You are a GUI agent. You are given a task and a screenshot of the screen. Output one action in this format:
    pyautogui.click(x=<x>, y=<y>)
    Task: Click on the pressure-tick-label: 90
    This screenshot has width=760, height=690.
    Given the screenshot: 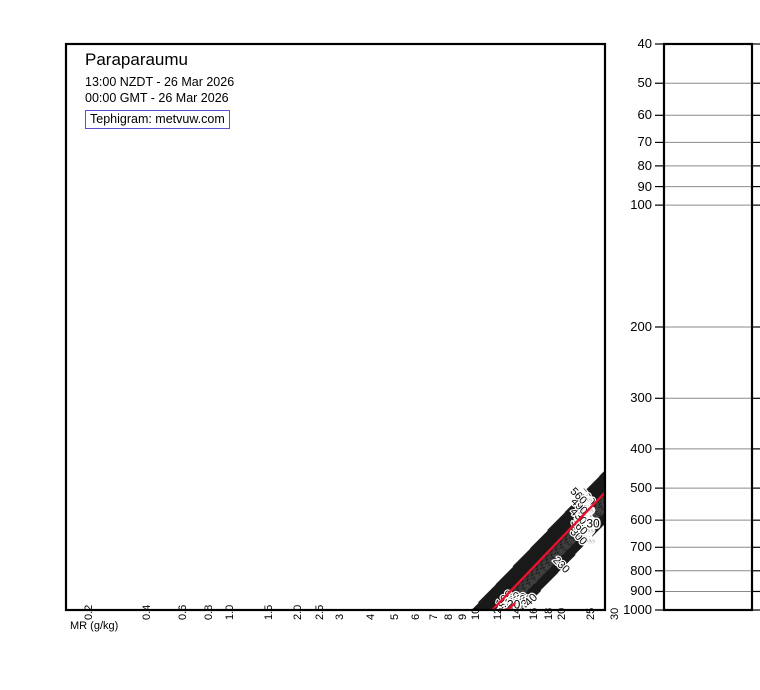 What is the action you would take?
    pyautogui.click(x=629, y=186)
    